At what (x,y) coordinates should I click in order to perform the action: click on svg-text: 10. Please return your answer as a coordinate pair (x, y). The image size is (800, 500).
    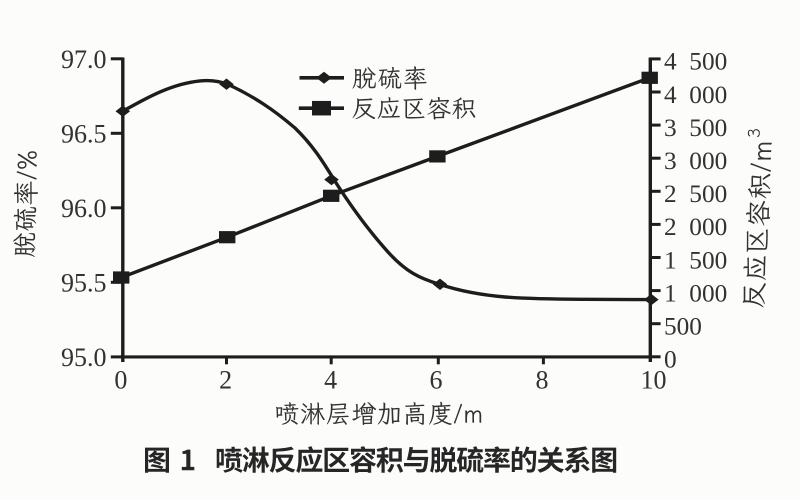
    Looking at the image, I should click on (654, 380).